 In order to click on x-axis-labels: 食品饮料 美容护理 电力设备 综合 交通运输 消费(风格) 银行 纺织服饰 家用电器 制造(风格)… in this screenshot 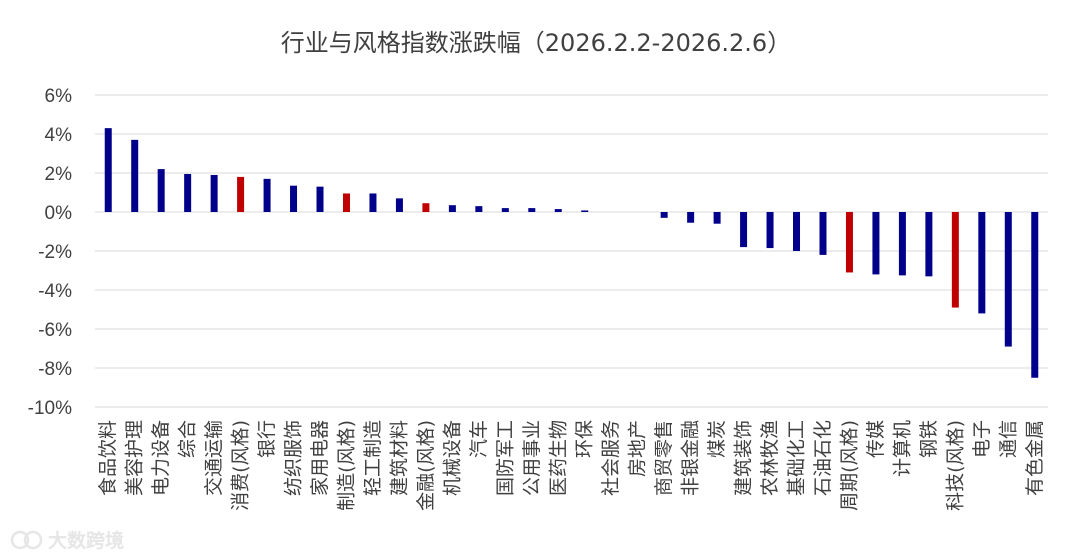, I will do `click(571, 465)`.